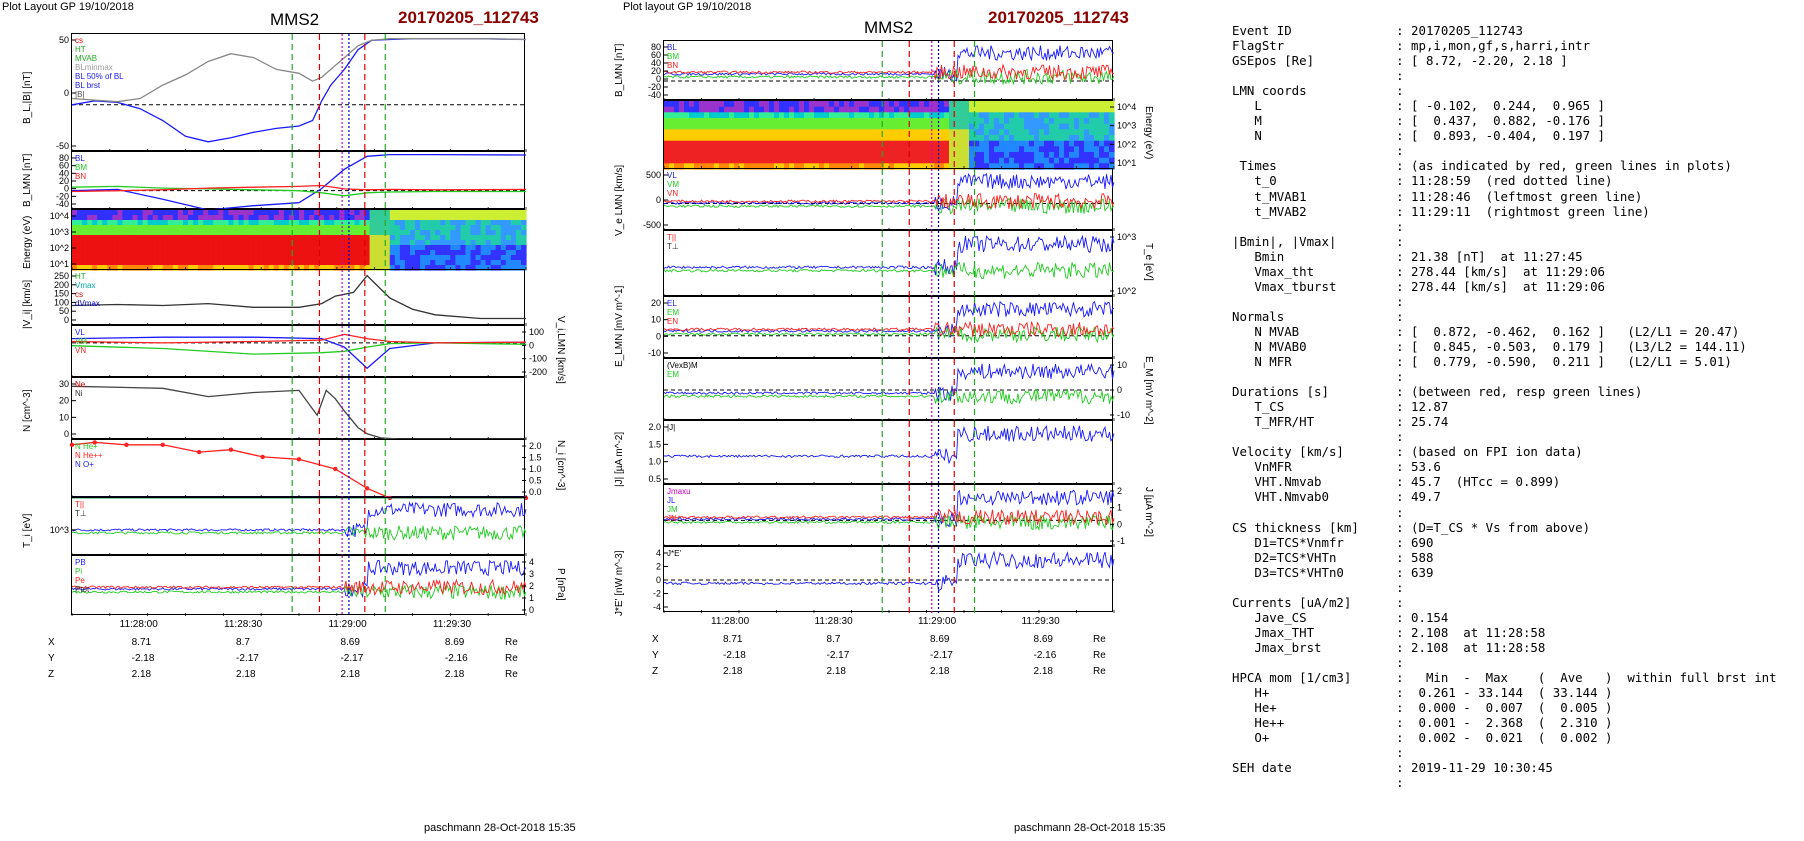 The height and width of the screenshot is (841, 1804). Describe the element at coordinates (673, 242) in the screenshot. I see `panel-legend: T|| T⊥` at that location.